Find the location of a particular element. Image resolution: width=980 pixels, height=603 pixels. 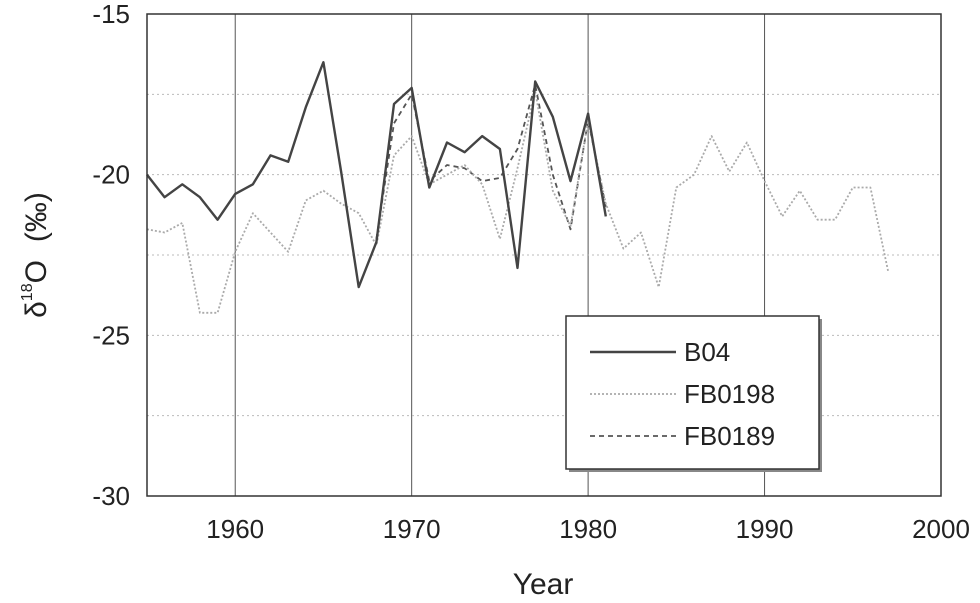

y-tick-label: -20 is located at coordinates (111, 175).